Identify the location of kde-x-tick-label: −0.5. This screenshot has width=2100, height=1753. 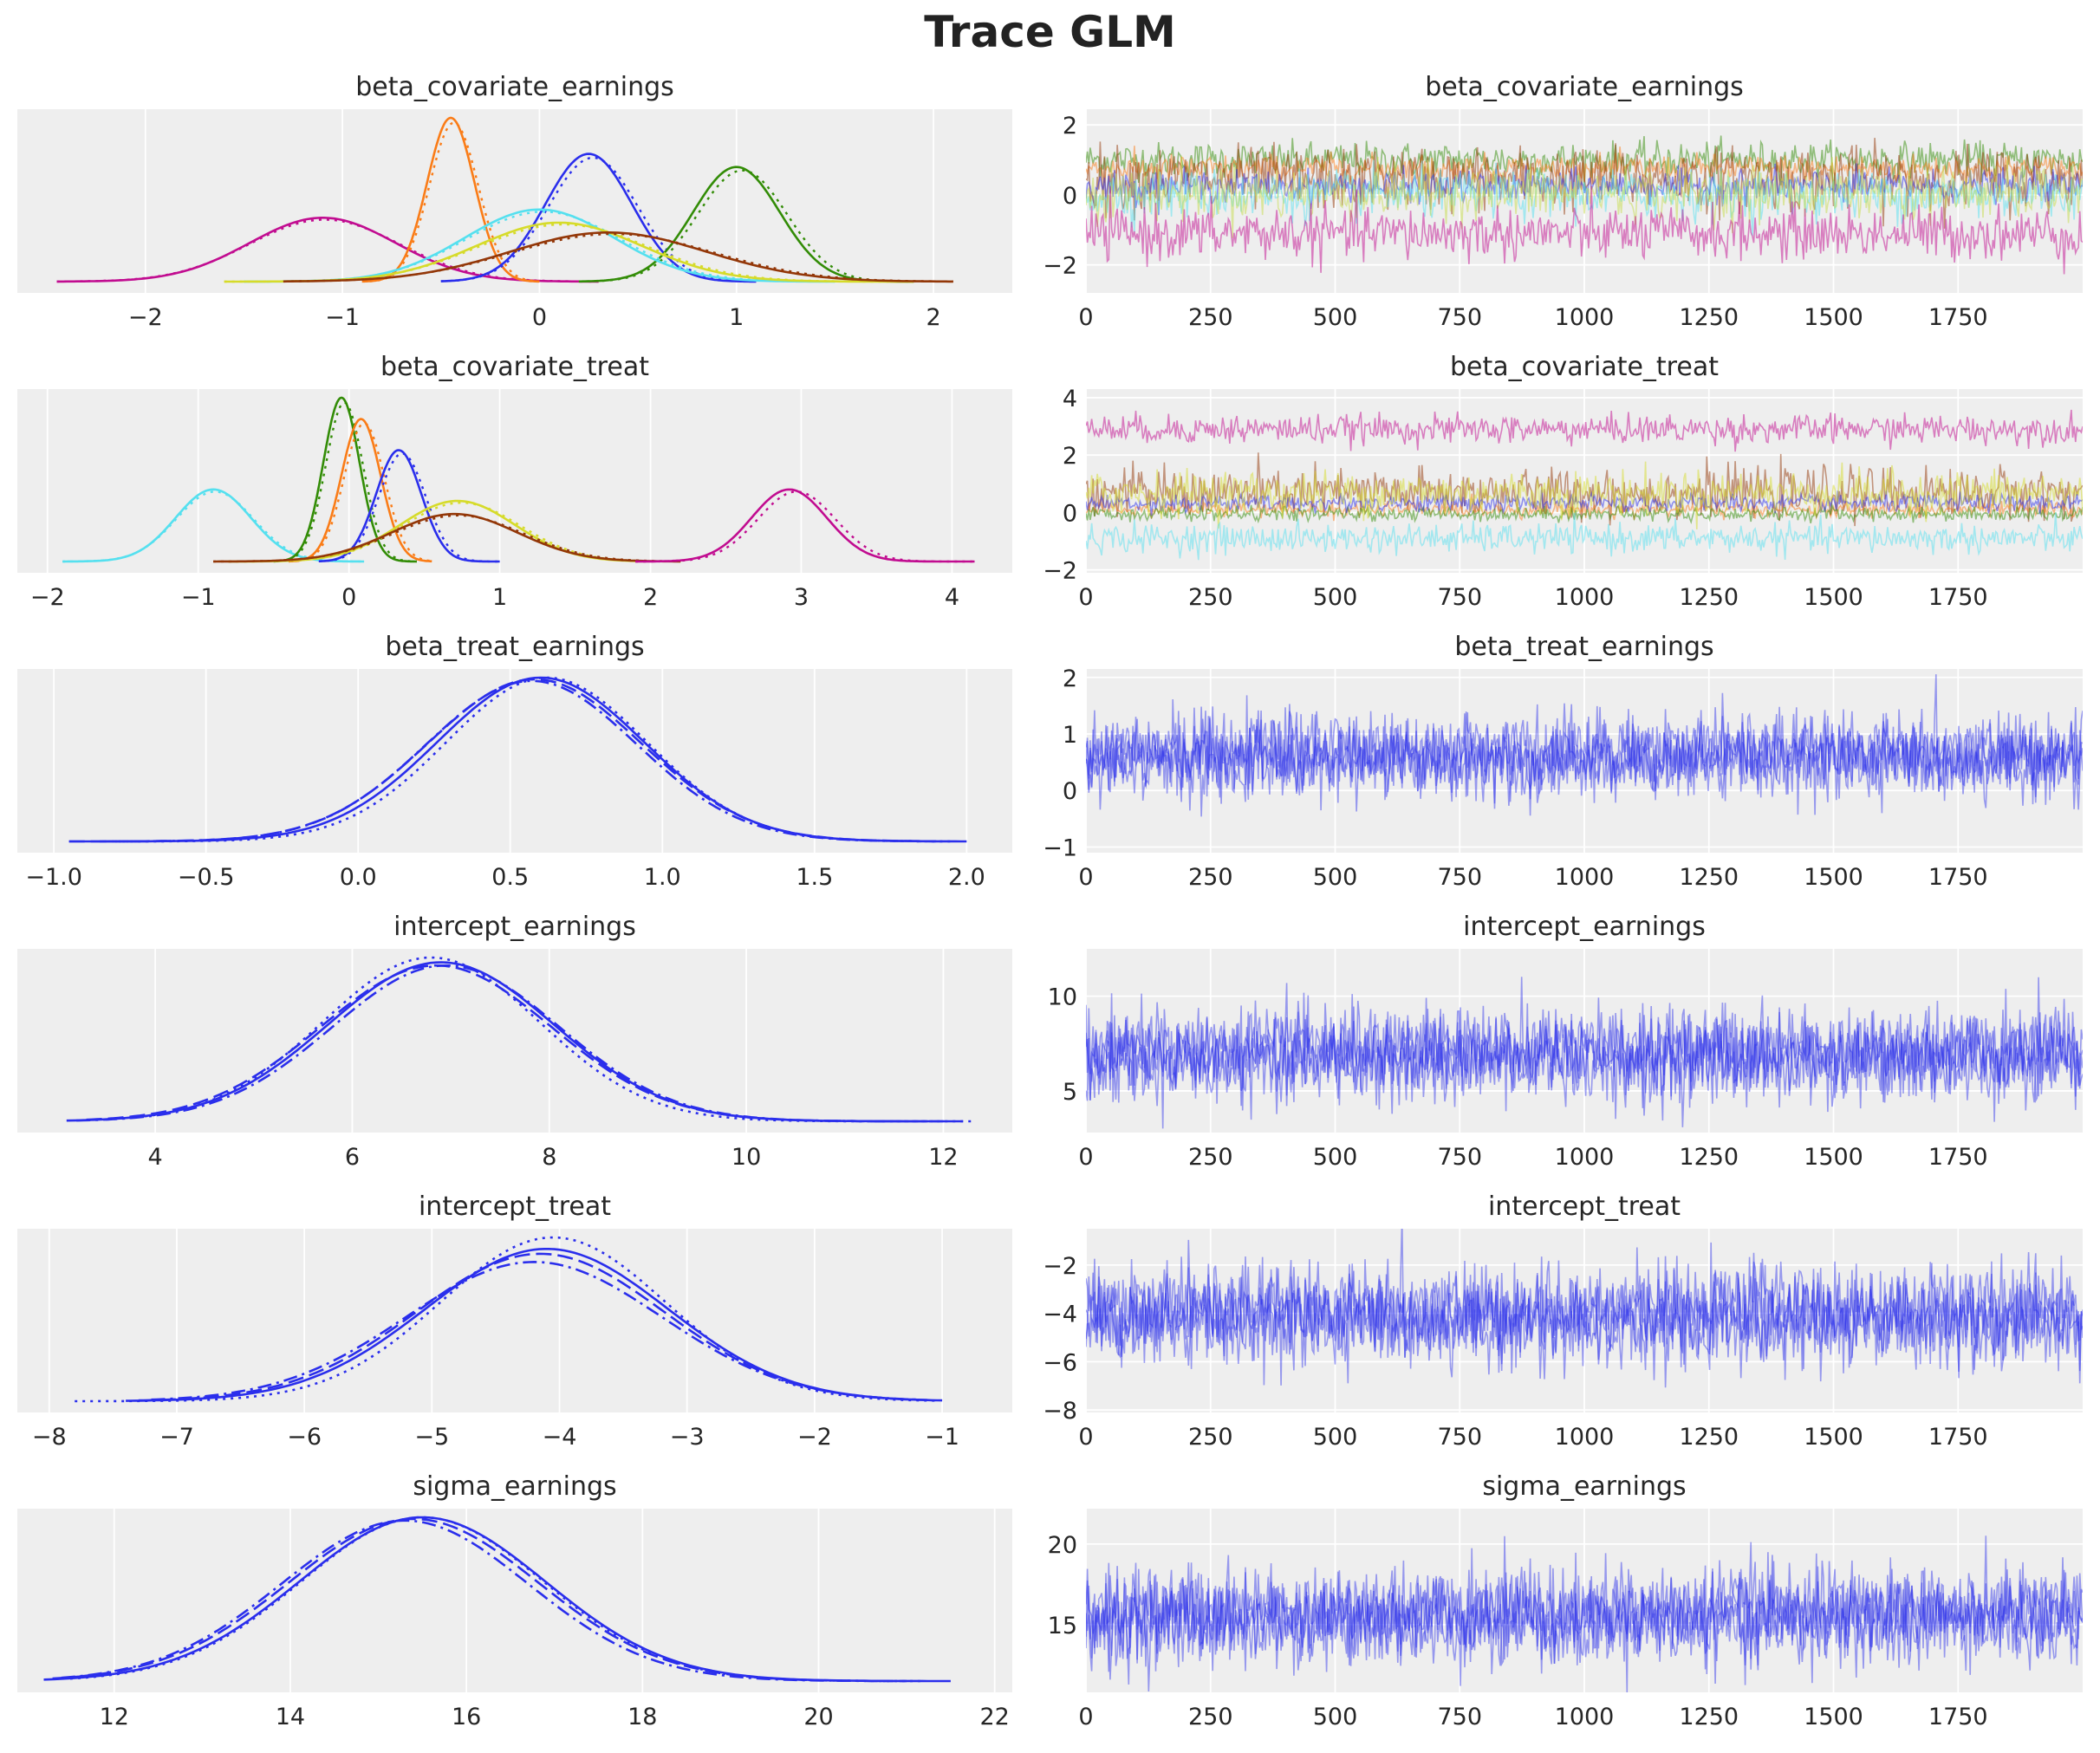
(206, 878).